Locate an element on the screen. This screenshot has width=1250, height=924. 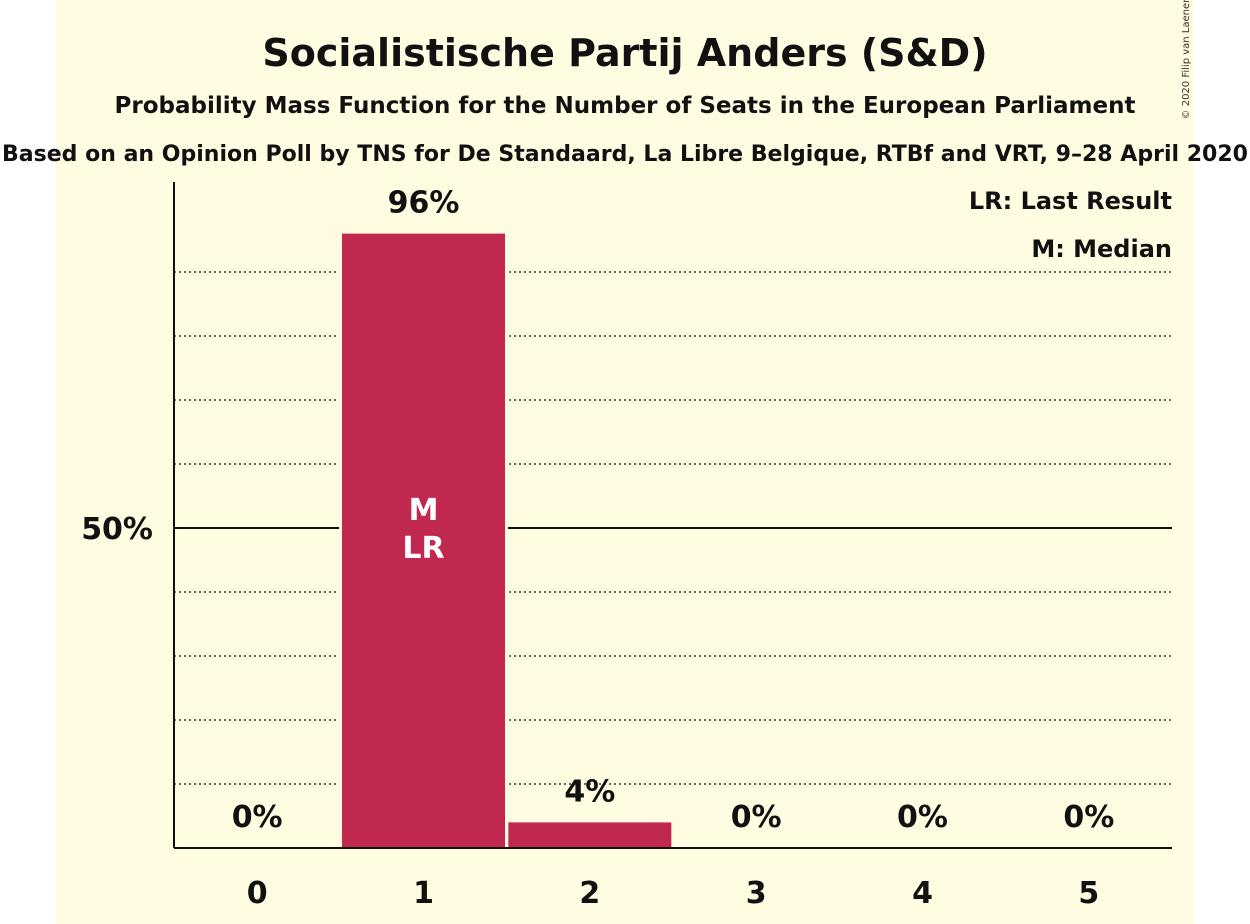
x-tick-label-0: 0 is located at coordinates (257, 893).